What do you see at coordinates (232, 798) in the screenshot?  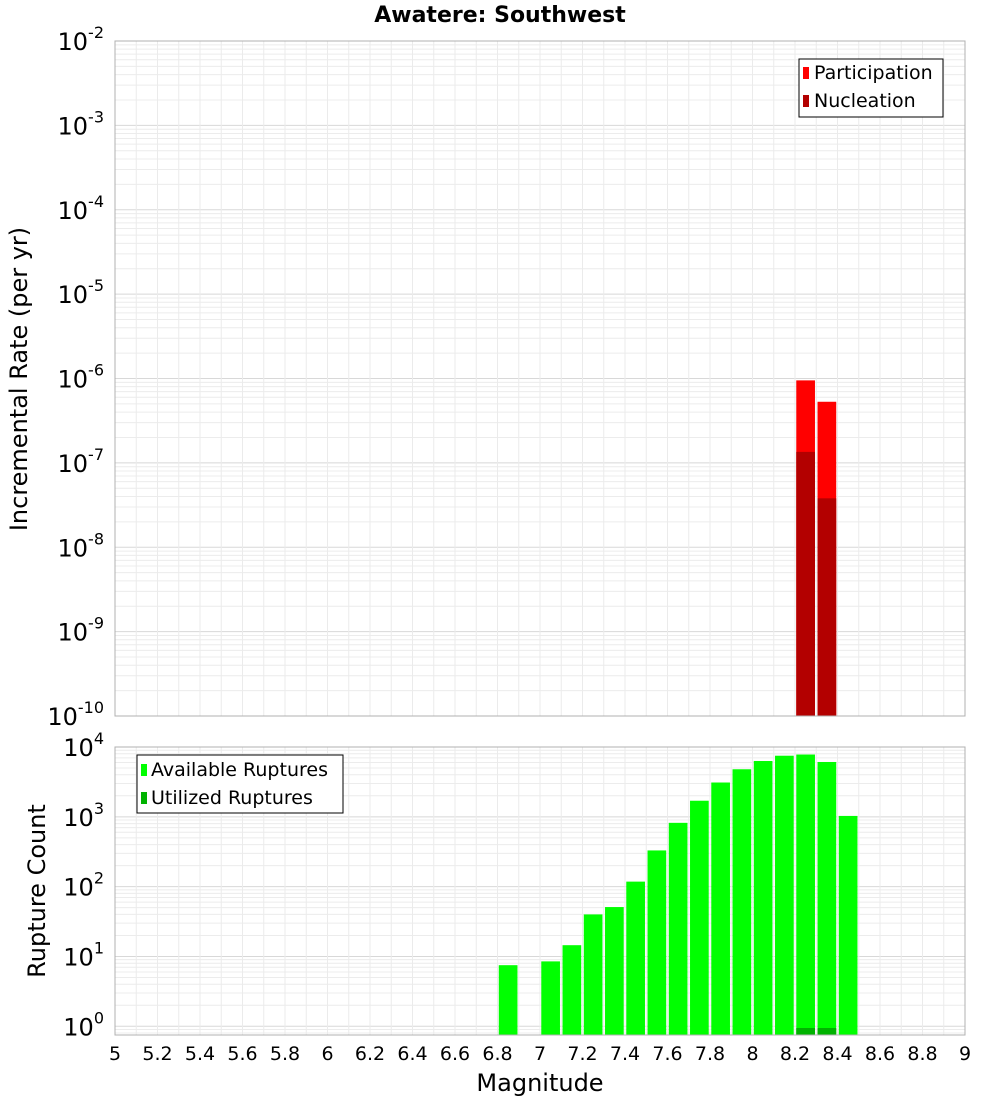 I see `utilized-ruptures-legend-label: Utilized Ruptures` at bounding box center [232, 798].